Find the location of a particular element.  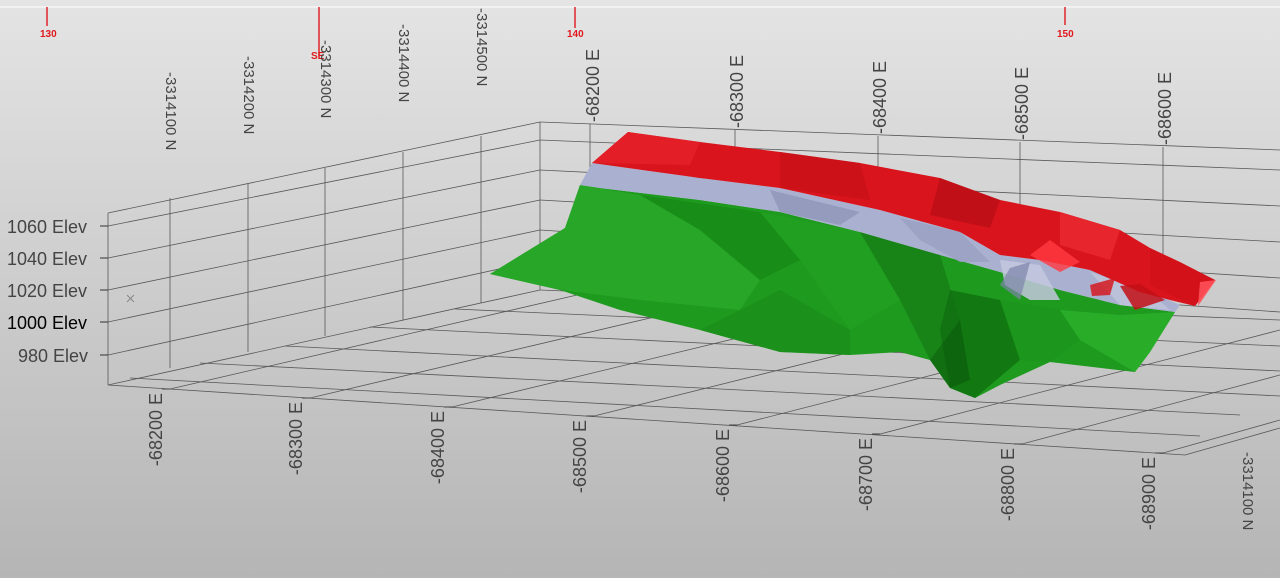

easting-top-label-68600: -68600 E is located at coordinates (1165, 108).